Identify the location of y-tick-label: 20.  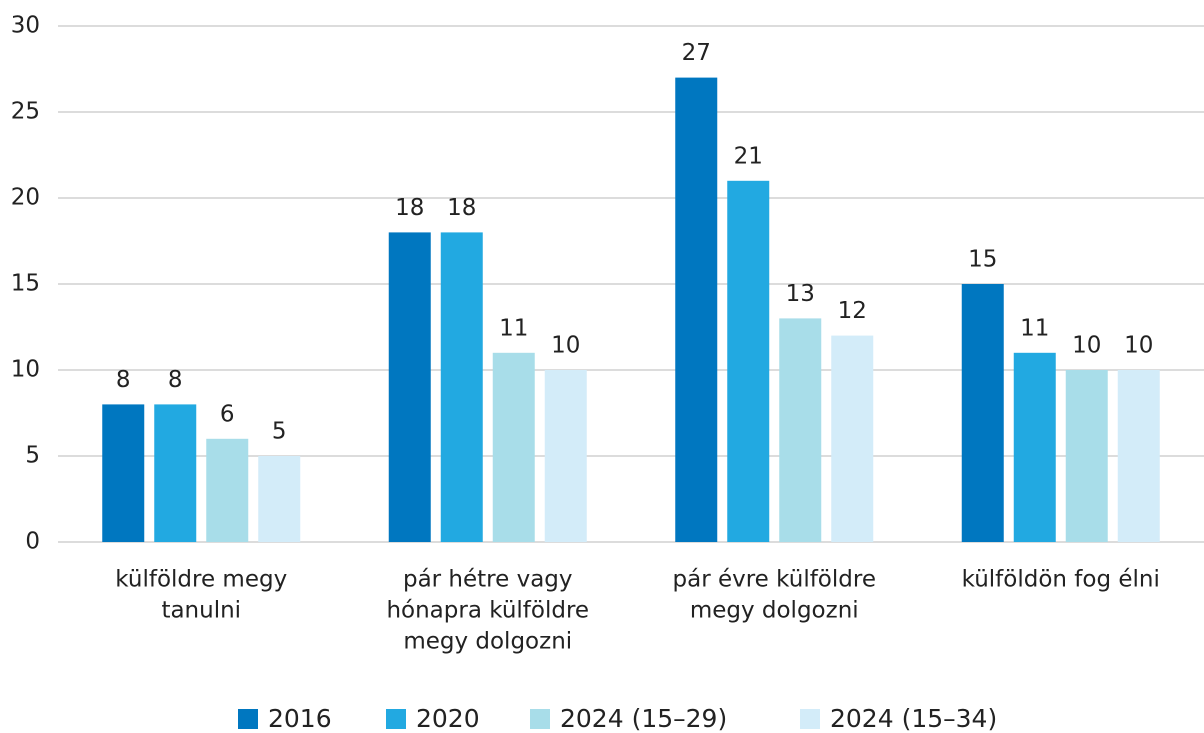
(25, 198).